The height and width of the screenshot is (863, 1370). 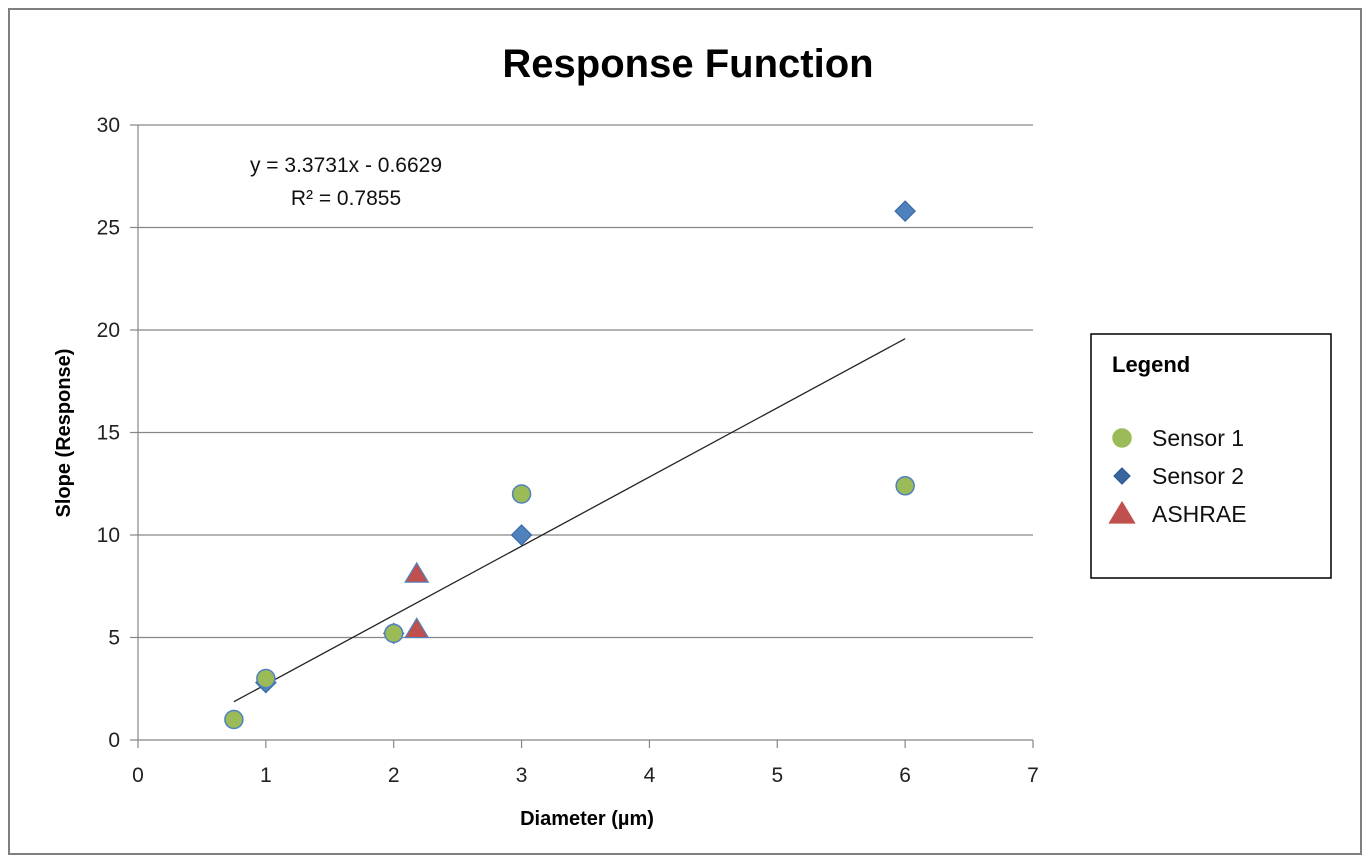 I want to click on x-tick-label-4: 4, so click(x=650, y=775).